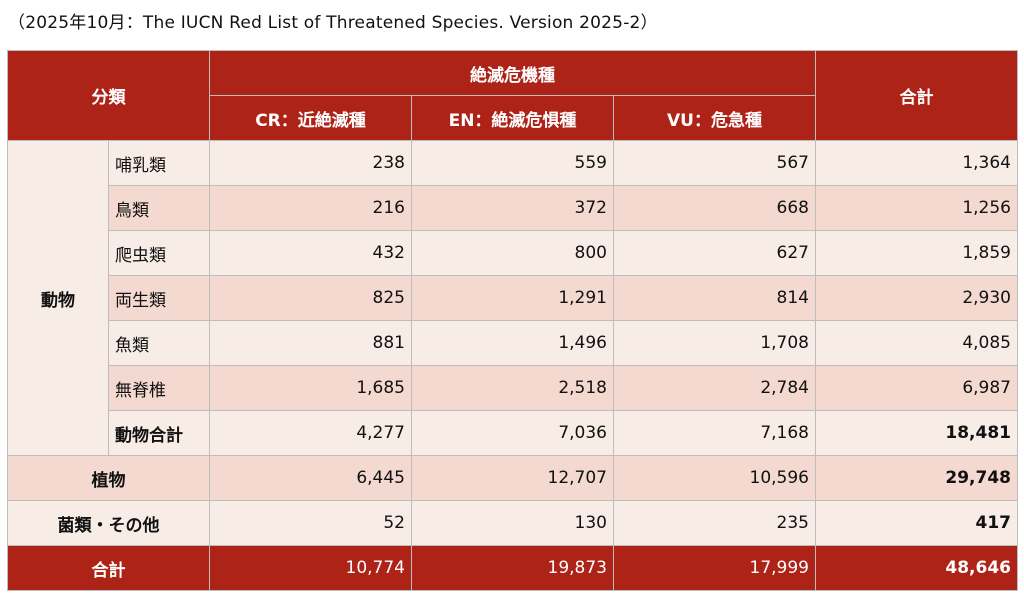 The height and width of the screenshot is (608, 1024). Describe the element at coordinates (310, 568) in the screenshot. I see `cr-cell: 10,774` at that location.